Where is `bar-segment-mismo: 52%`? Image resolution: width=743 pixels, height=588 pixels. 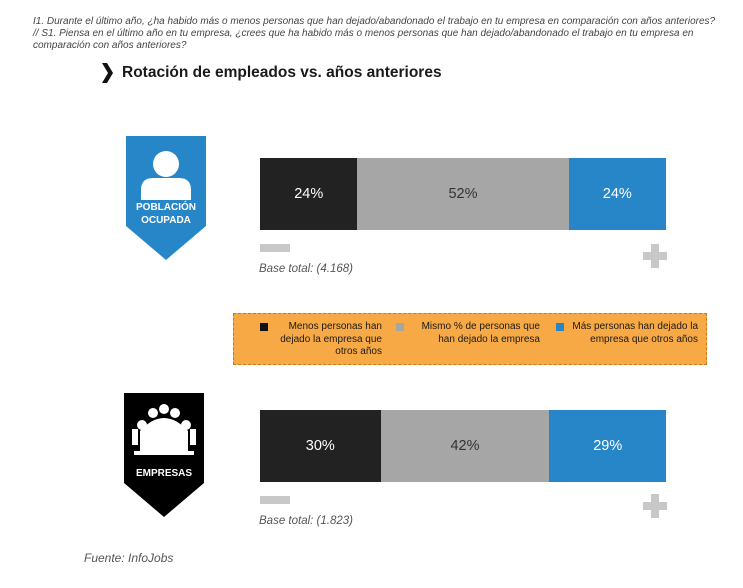 bar-segment-mismo: 52% is located at coordinates (463, 194).